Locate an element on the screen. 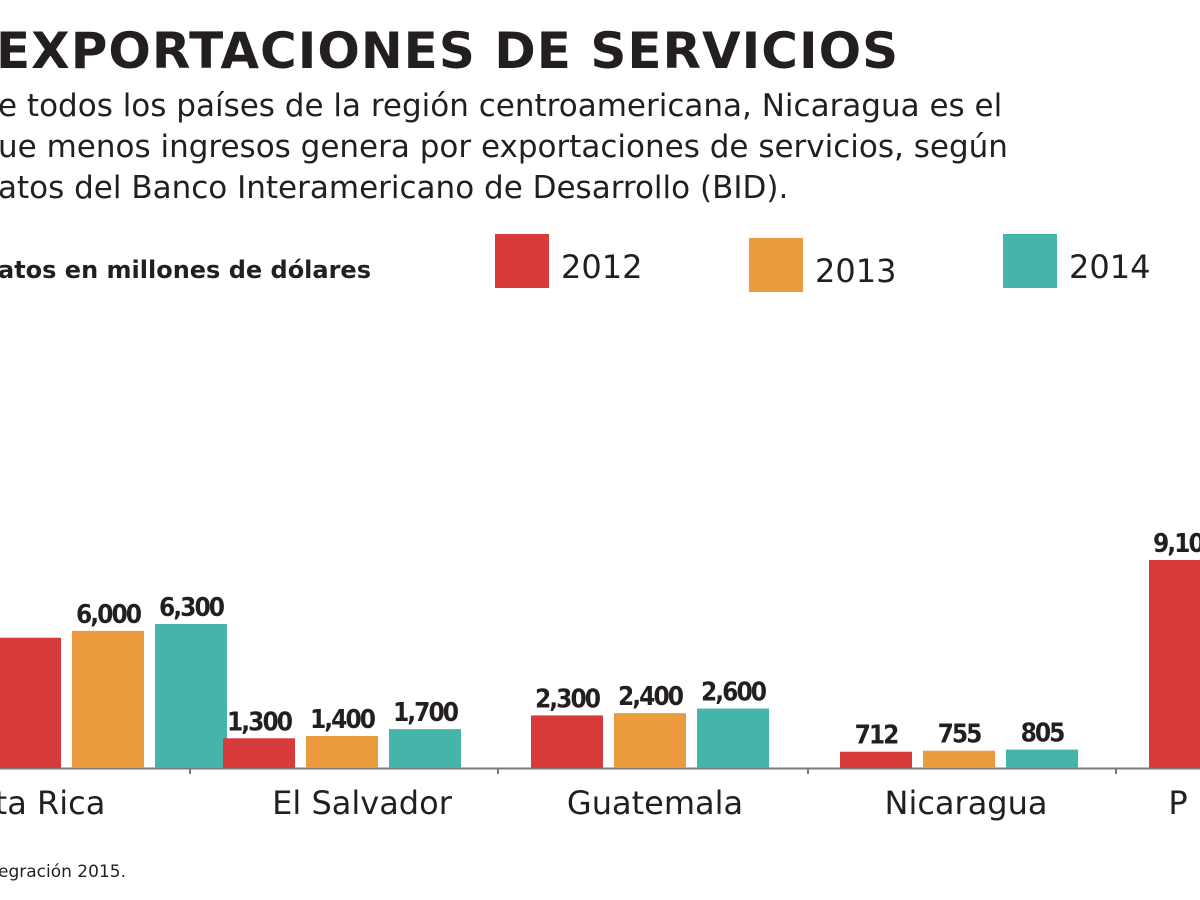 This screenshot has height=900, width=1200. legend-swatch-2014 is located at coordinates (1030, 261).